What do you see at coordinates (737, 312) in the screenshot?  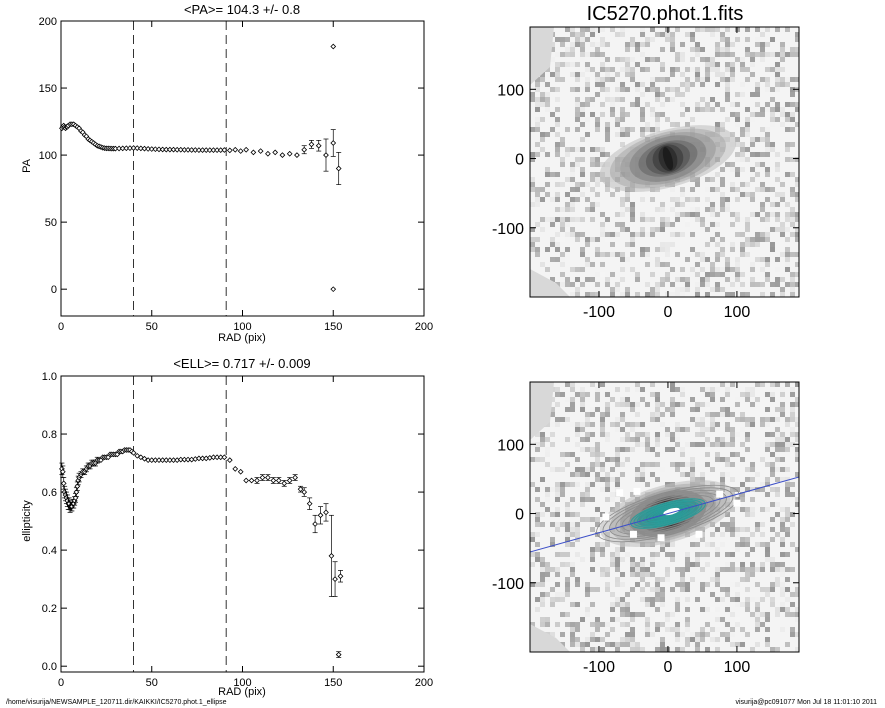 I see `img-x-tick-label: 100` at bounding box center [737, 312].